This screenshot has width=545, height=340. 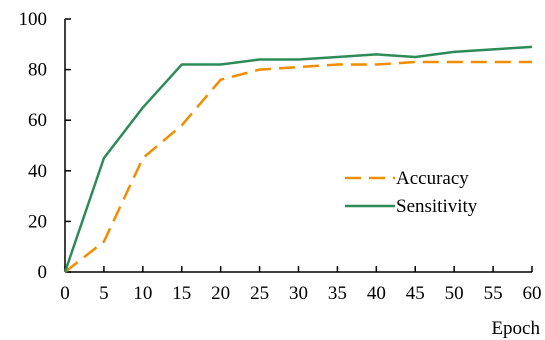 What do you see at coordinates (142, 293) in the screenshot?
I see `x-tick-label: 10` at bounding box center [142, 293].